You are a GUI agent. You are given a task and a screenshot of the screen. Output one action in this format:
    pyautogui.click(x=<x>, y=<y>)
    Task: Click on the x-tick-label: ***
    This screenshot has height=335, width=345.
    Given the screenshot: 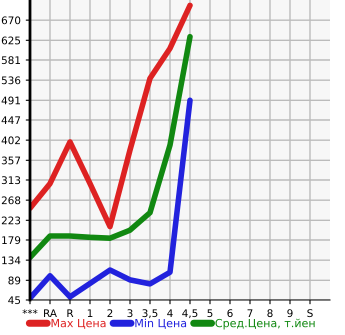 What is the action you would take?
    pyautogui.click(x=30, y=311)
    